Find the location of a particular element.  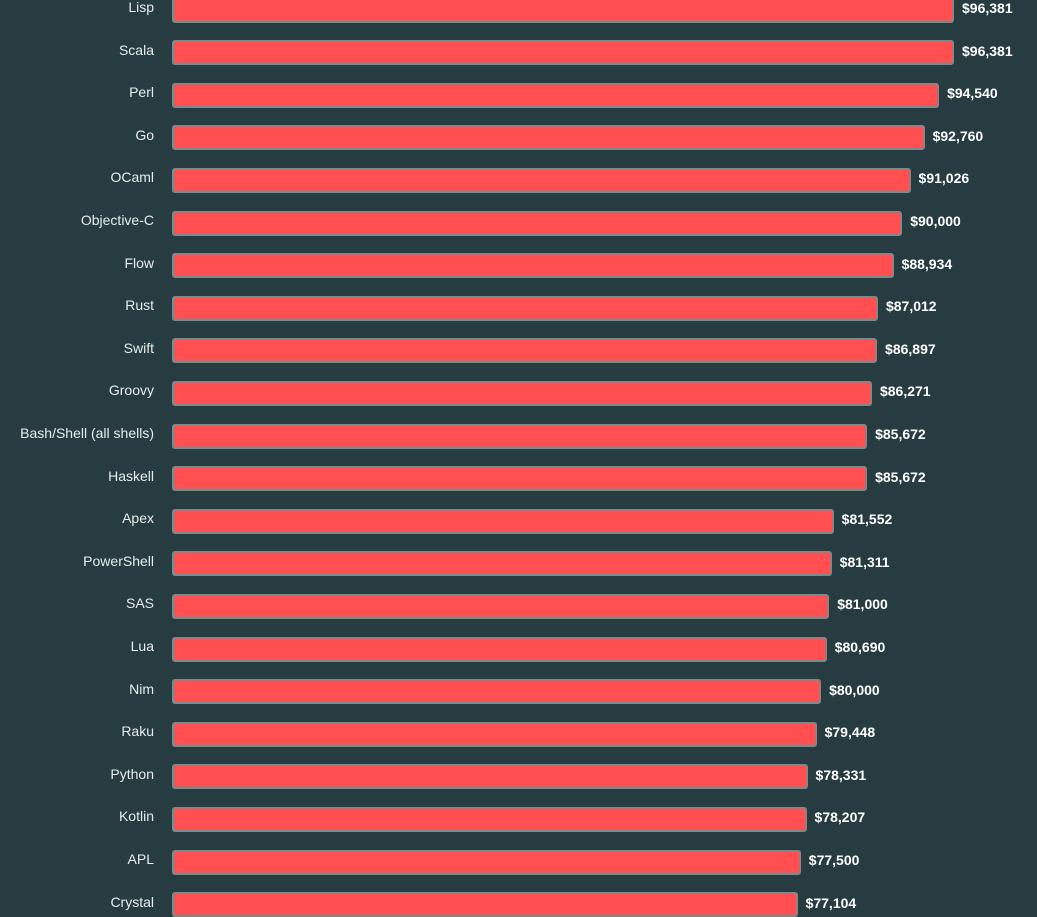

bar-value-label: $92,760 is located at coordinates (958, 135).